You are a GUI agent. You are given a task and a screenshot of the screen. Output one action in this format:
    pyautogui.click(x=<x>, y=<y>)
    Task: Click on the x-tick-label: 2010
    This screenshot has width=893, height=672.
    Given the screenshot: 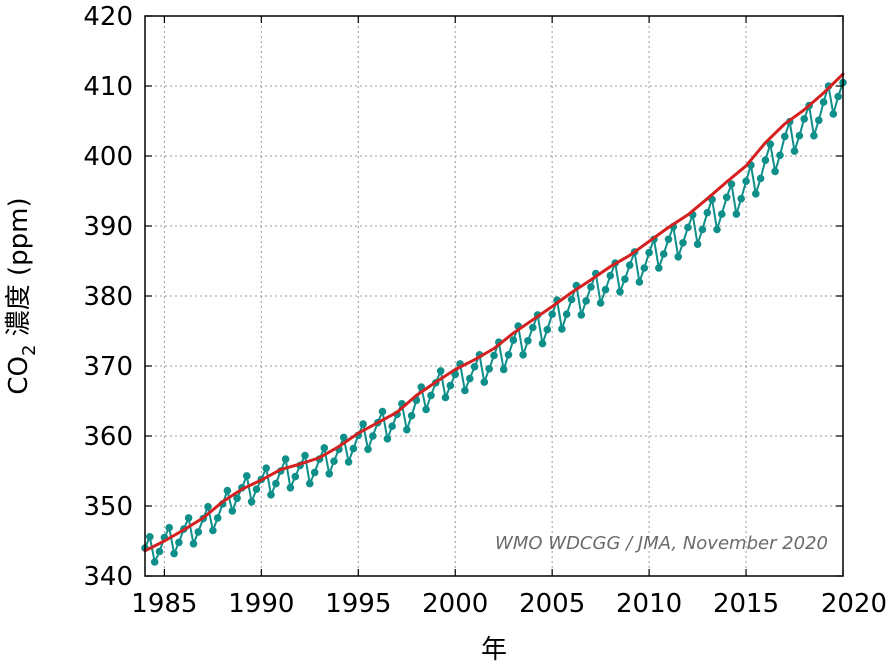 What is the action you would take?
    pyautogui.click(x=649, y=604)
    